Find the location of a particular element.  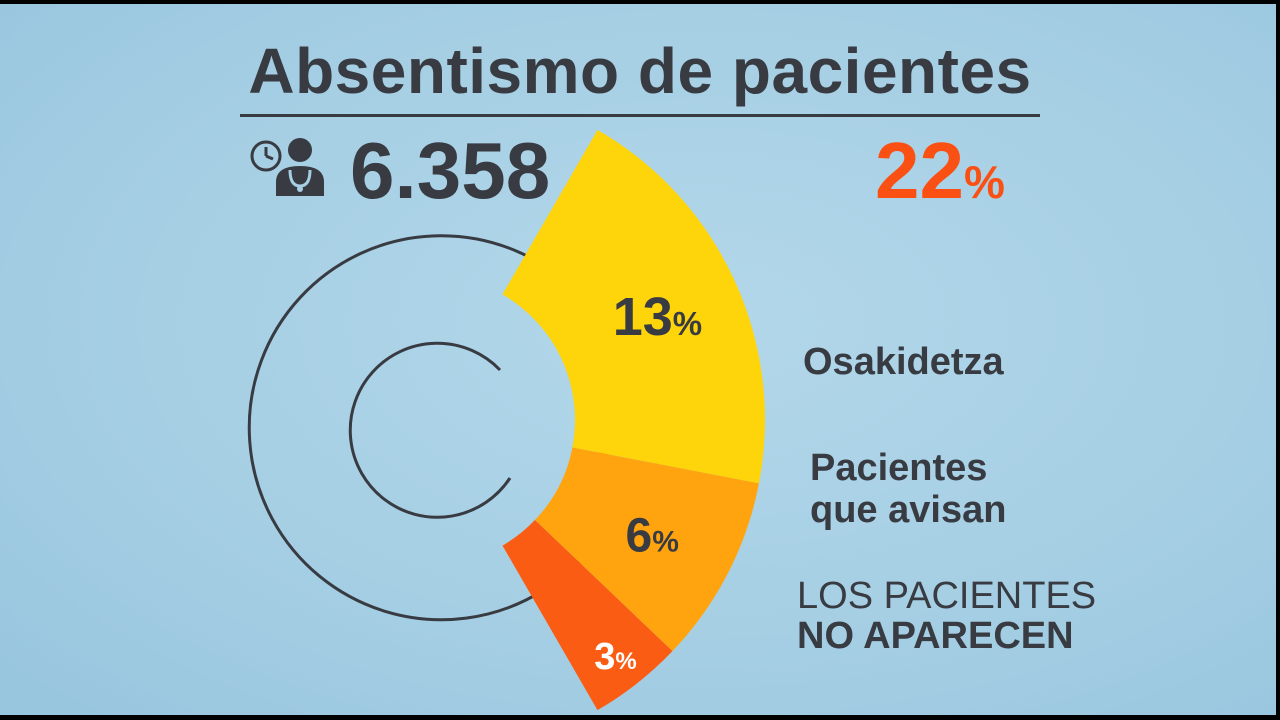

title-underline is located at coordinates (640, 115).